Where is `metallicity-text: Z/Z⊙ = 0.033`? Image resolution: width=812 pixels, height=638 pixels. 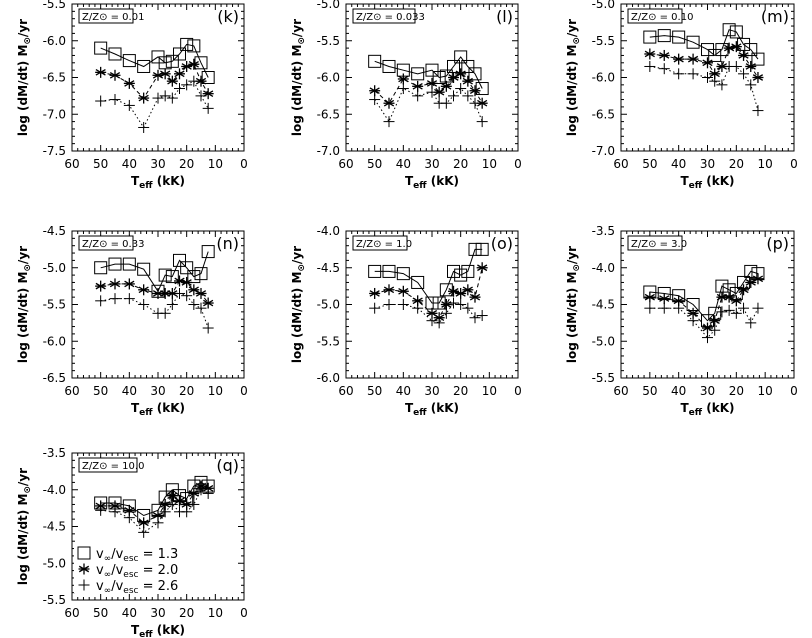 metallicity-text: Z/Z⊙ = 0.033 is located at coordinates (390, 17).